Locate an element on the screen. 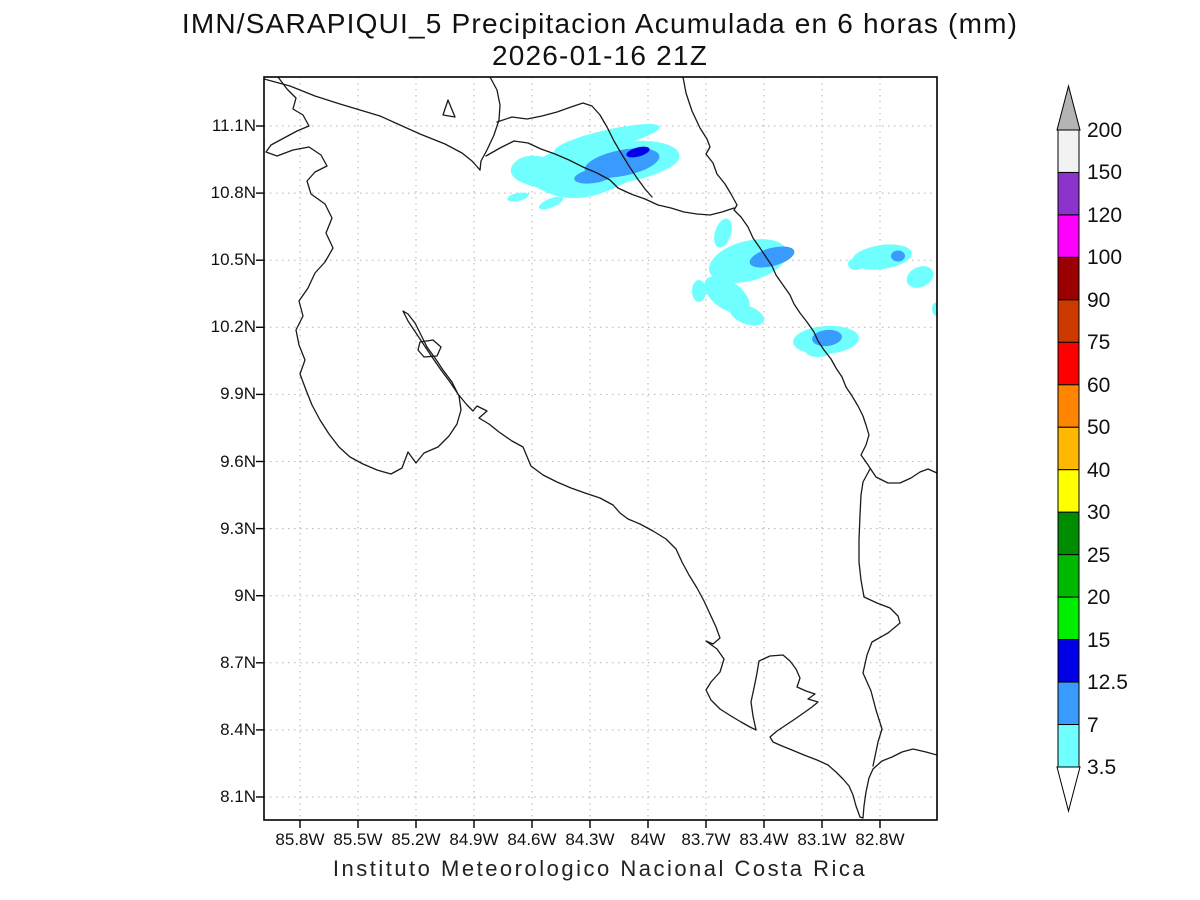  lon-tick-label: 84W is located at coordinates (648, 839).